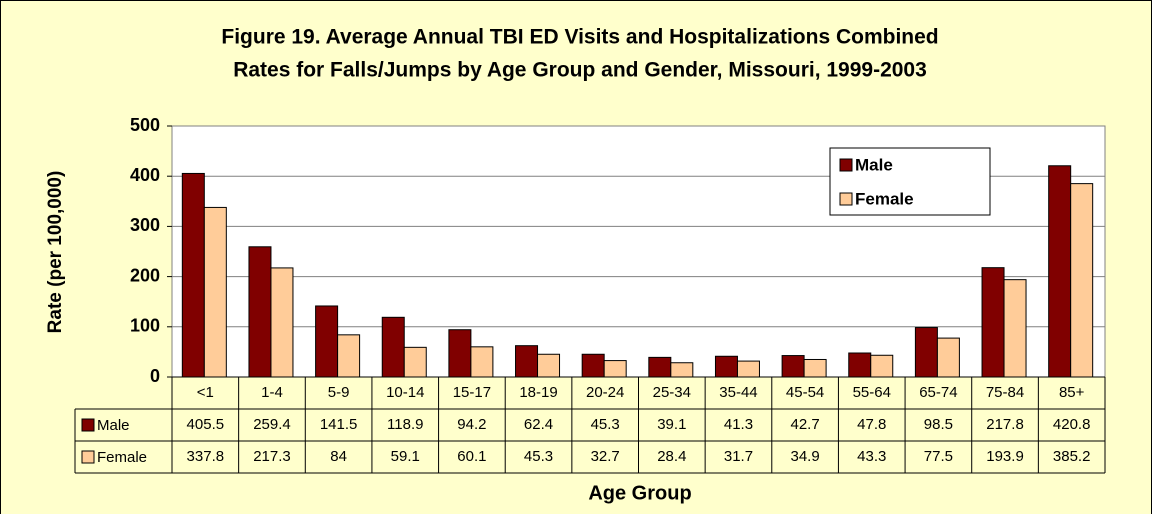 Image resolution: width=1152 pixels, height=519 pixels. I want to click on table-value: 385.2, so click(1072, 456).